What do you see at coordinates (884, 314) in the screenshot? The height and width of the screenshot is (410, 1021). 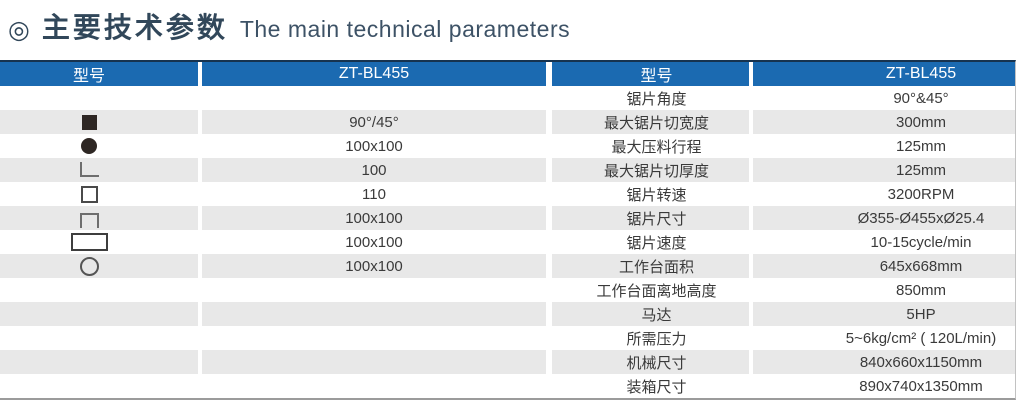 I see `param-value-cell: 5HP` at bounding box center [884, 314].